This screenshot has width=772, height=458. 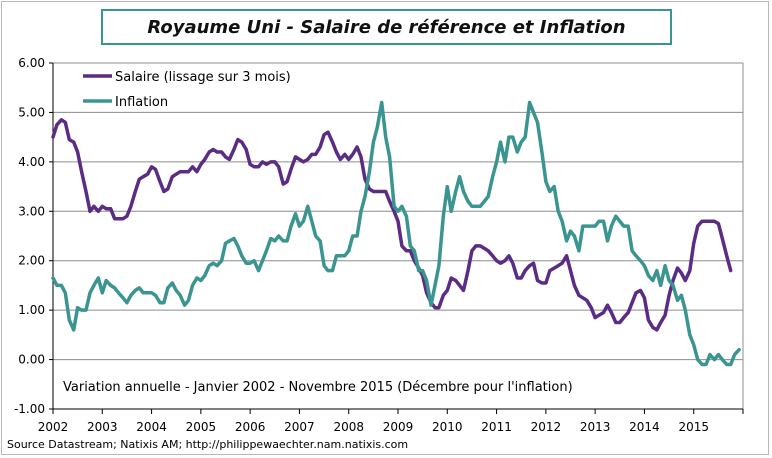 What do you see at coordinates (398, 427) in the screenshot?
I see `x-tick-label: 2009` at bounding box center [398, 427].